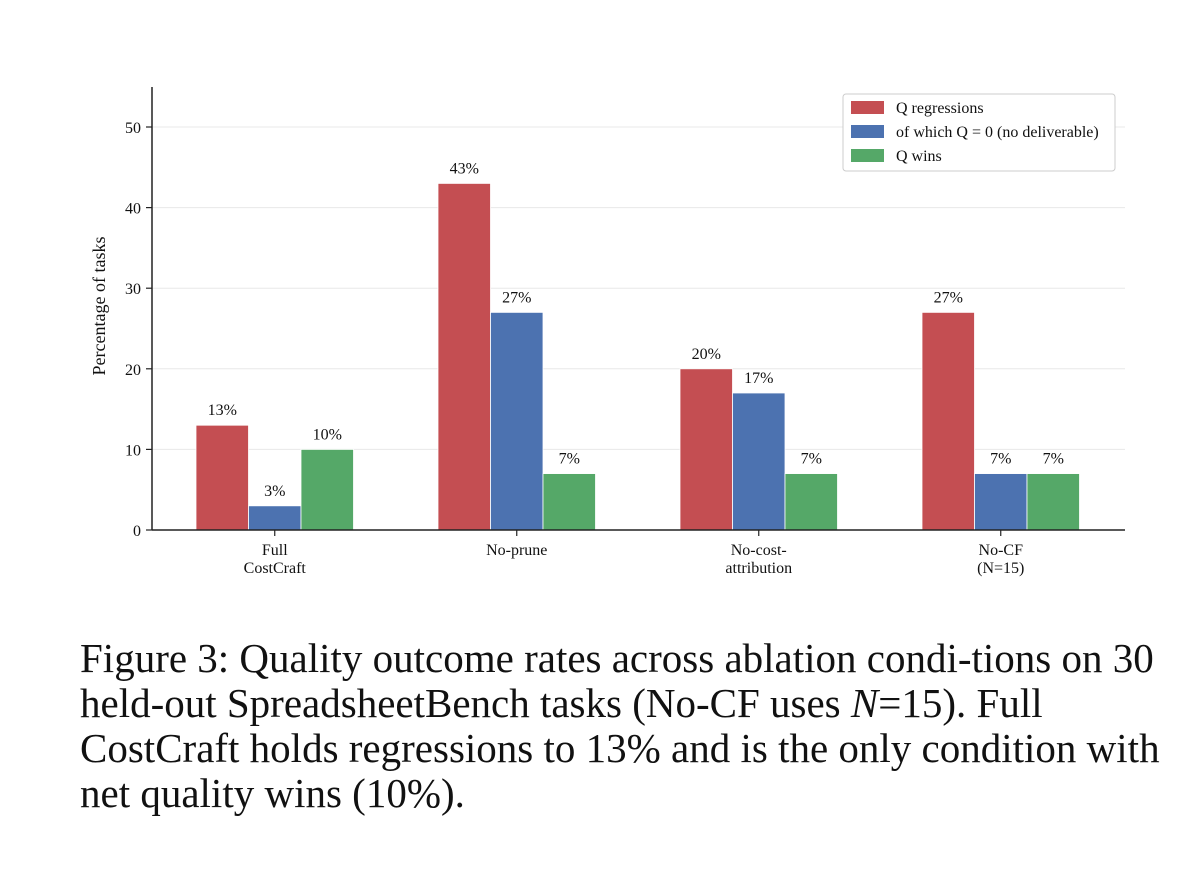  I want to click on bar-value-label: 17%, so click(758, 378).